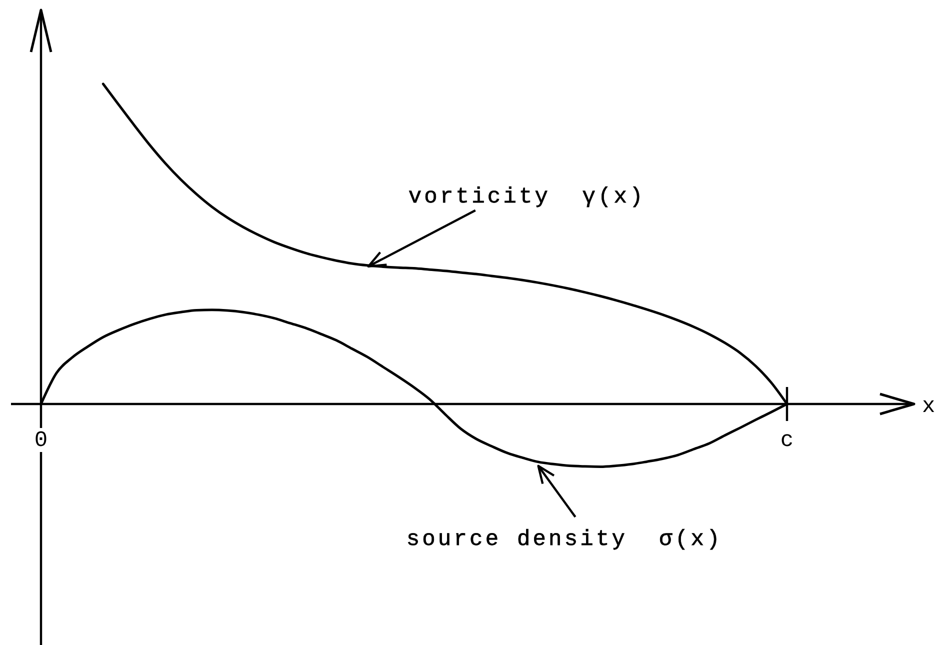  I want to click on text: vorticity γ(x), so click(527, 197).